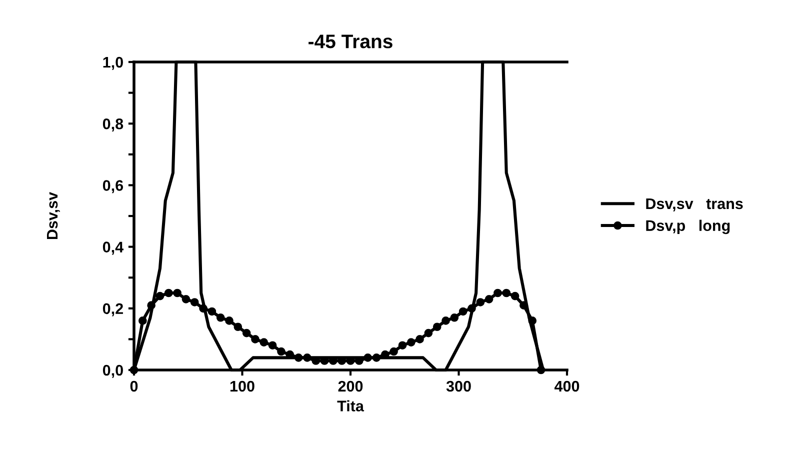 The image size is (807, 469). Describe the element at coordinates (112, 309) in the screenshot. I see `y-tick-label: 0,2` at that location.